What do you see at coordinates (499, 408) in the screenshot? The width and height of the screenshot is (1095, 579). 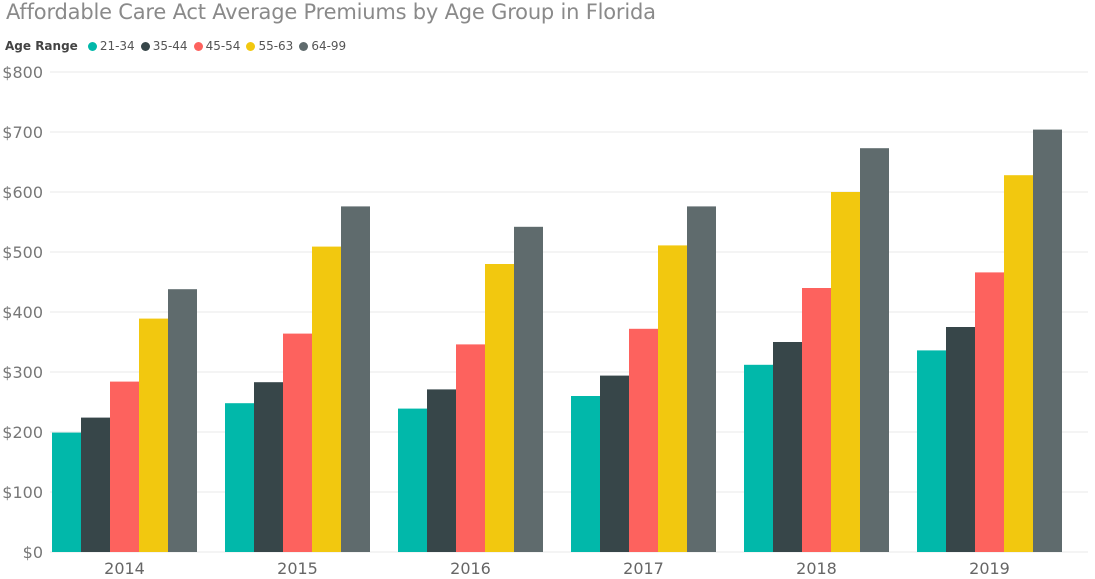 I see `bar-55-63-2016` at bounding box center [499, 408].